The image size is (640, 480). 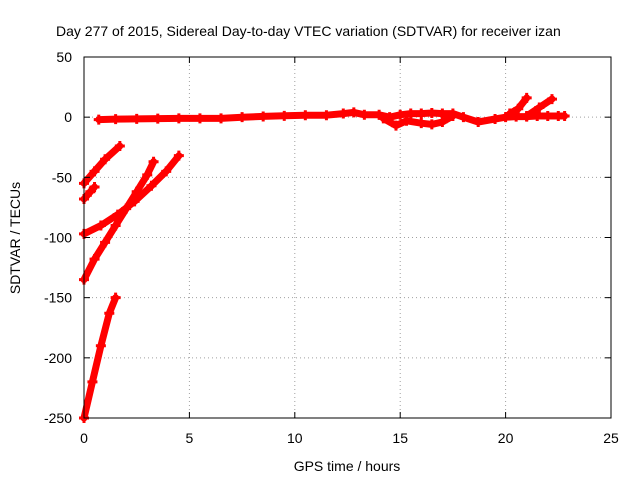 I want to click on x-tick-label: 20, so click(x=506, y=438).